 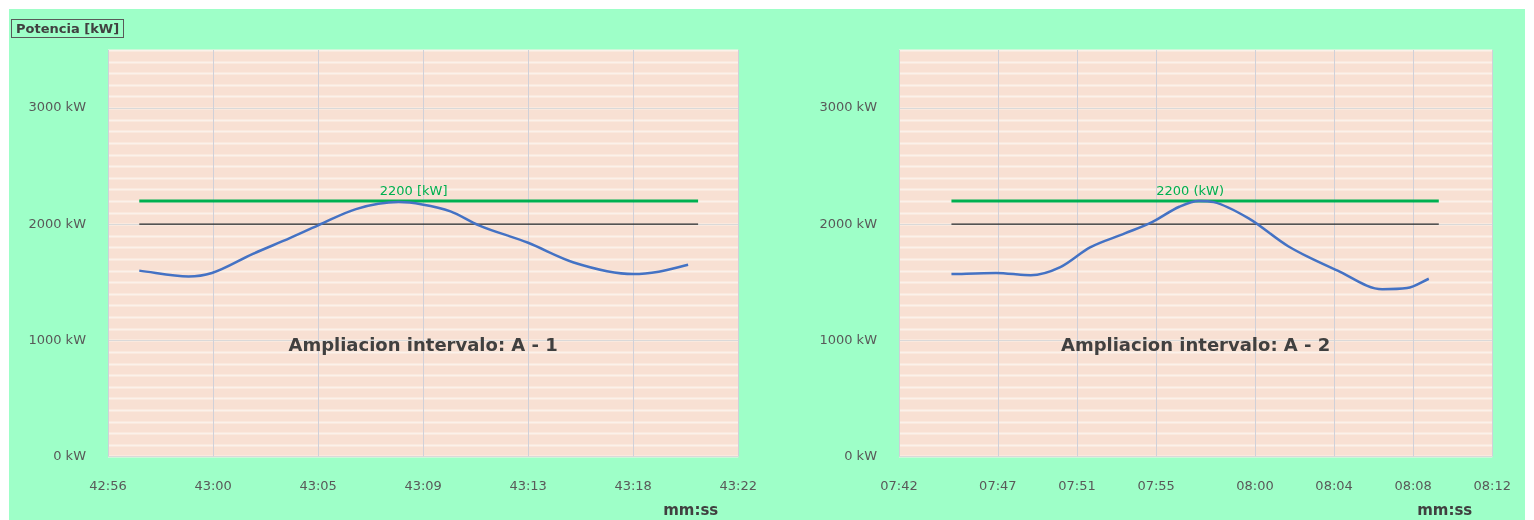 I want to click on x-tick-label: 08:00, so click(x=1255, y=485).